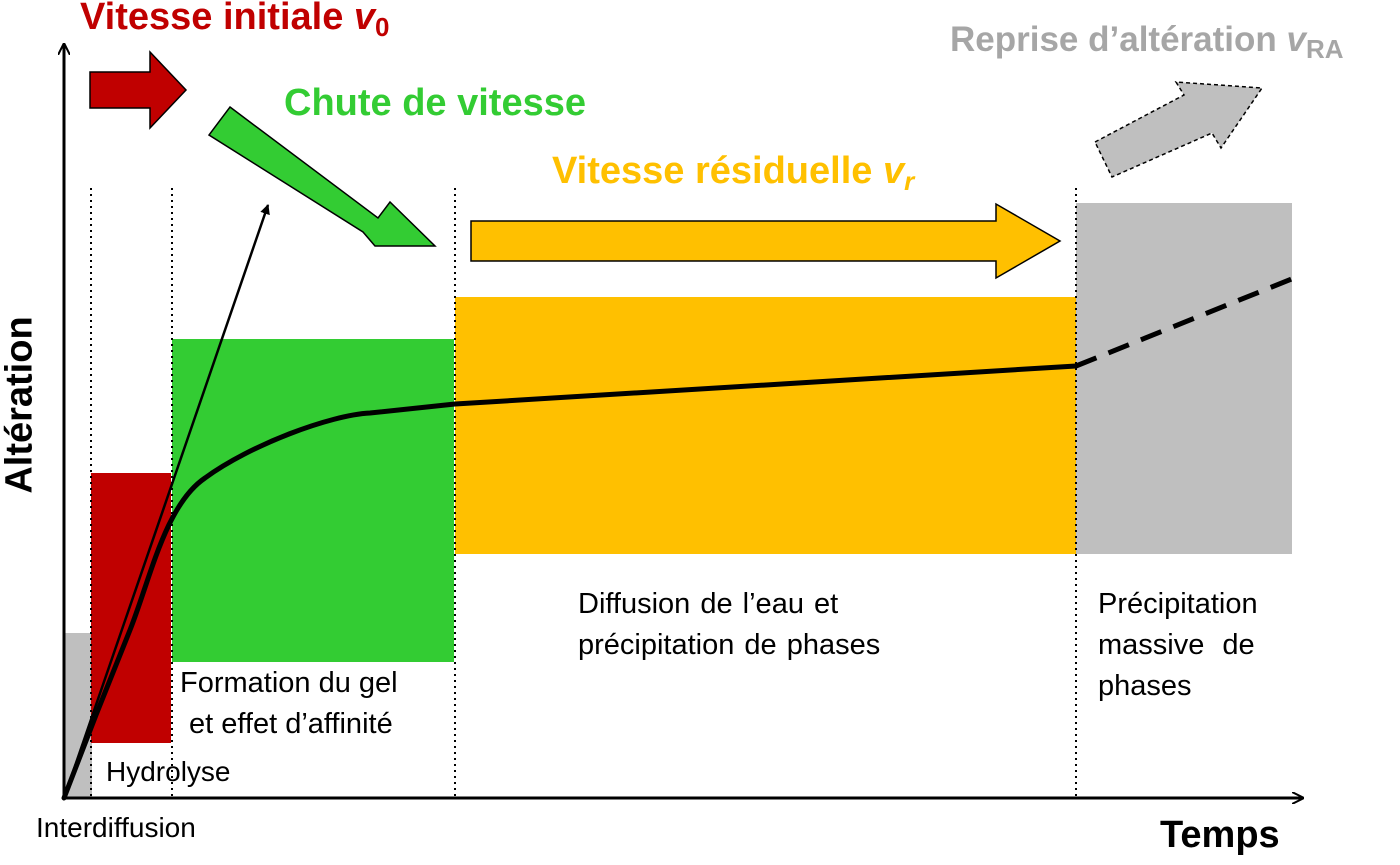  I want to click on alteration-curve-extrapolation, so click(1185, 322).